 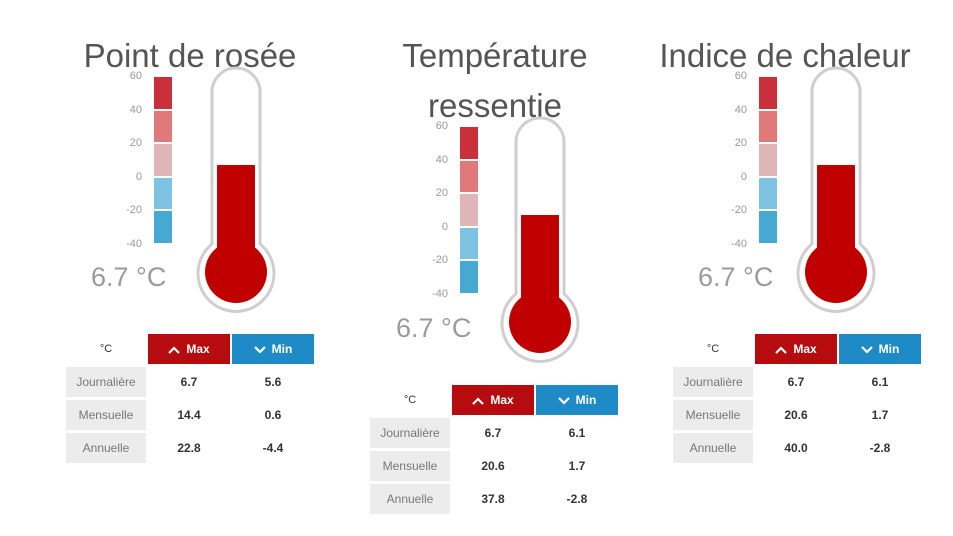 I want to click on max-value: 37.8, so click(x=493, y=499).